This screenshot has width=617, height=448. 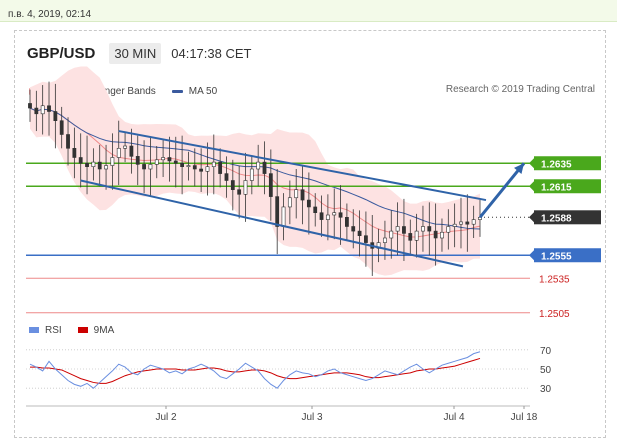 I want to click on rsi-legend: RSI 9MA, so click(x=79, y=330).